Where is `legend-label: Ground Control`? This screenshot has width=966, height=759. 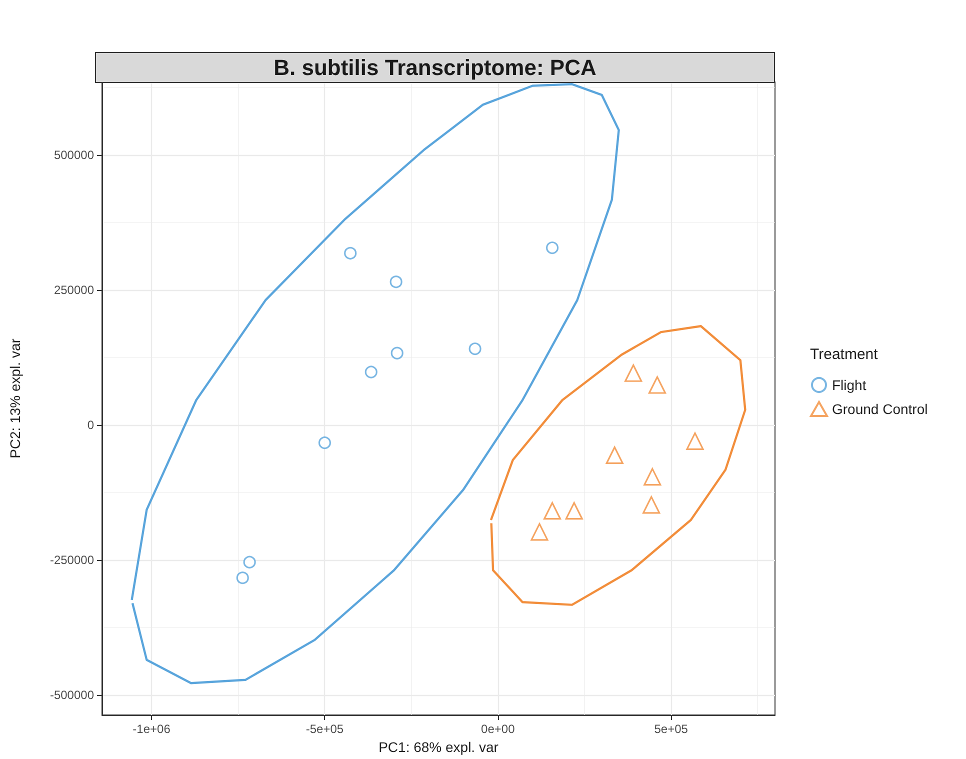
legend-label: Ground Control is located at coordinates (880, 409).